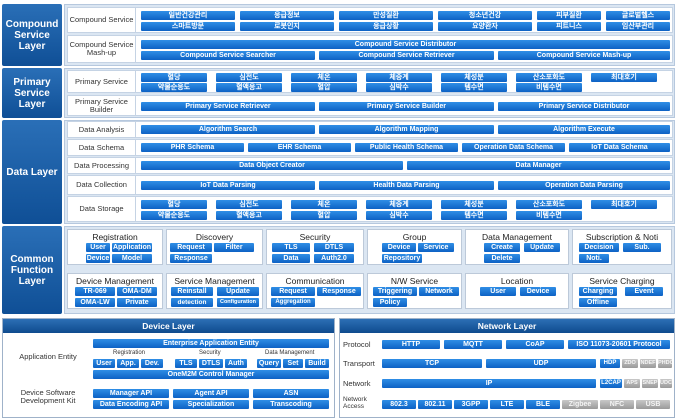 The height and width of the screenshot is (420, 677). Describe the element at coordinates (630, 363) in the screenshot. I see `zdo-chip: ZDO` at that location.